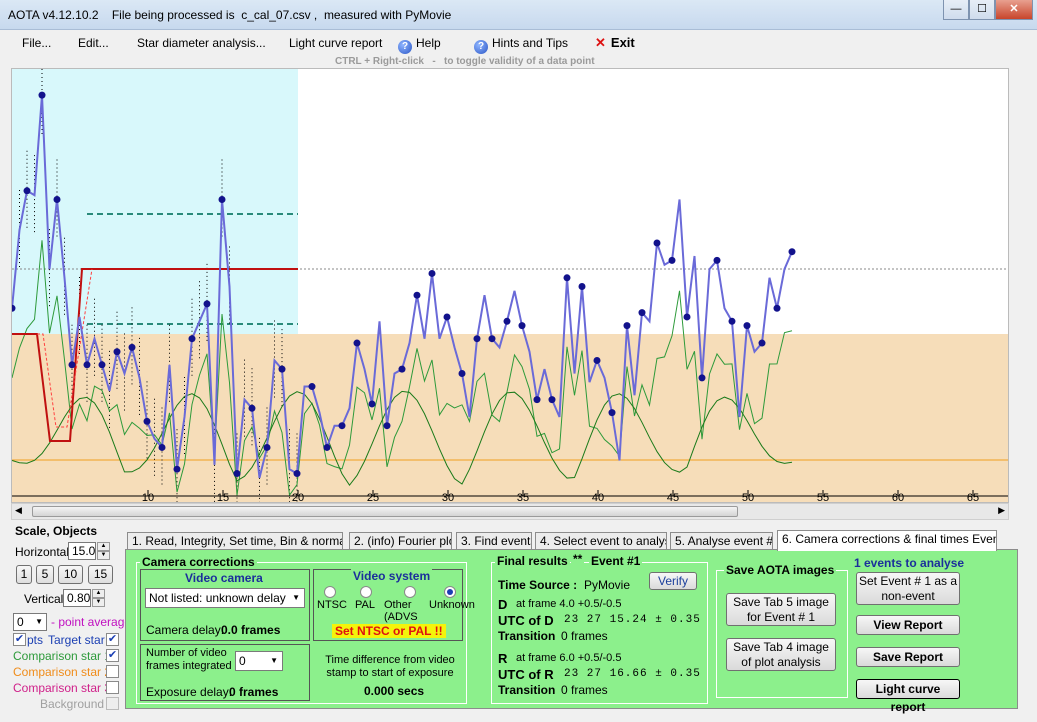 The image size is (1037, 722). Describe the element at coordinates (598, 497) in the screenshot. I see `x-tick-label: 40` at that location.